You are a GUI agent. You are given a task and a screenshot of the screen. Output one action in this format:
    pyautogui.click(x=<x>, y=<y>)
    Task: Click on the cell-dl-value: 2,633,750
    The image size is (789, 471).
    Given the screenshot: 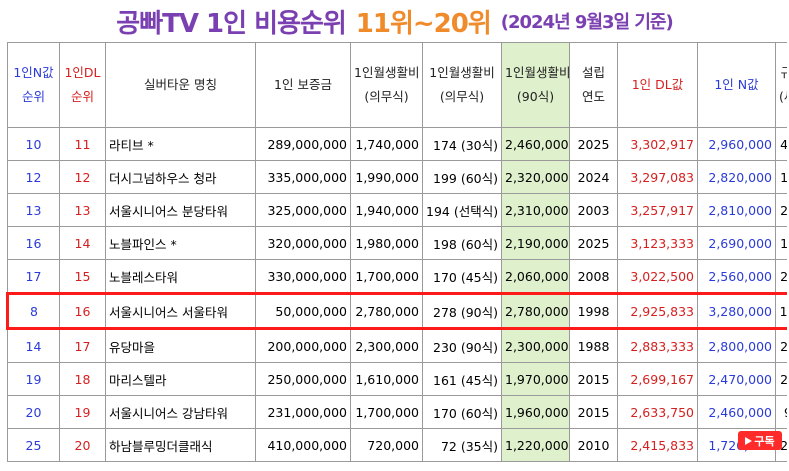 What is the action you would take?
    pyautogui.click(x=657, y=412)
    